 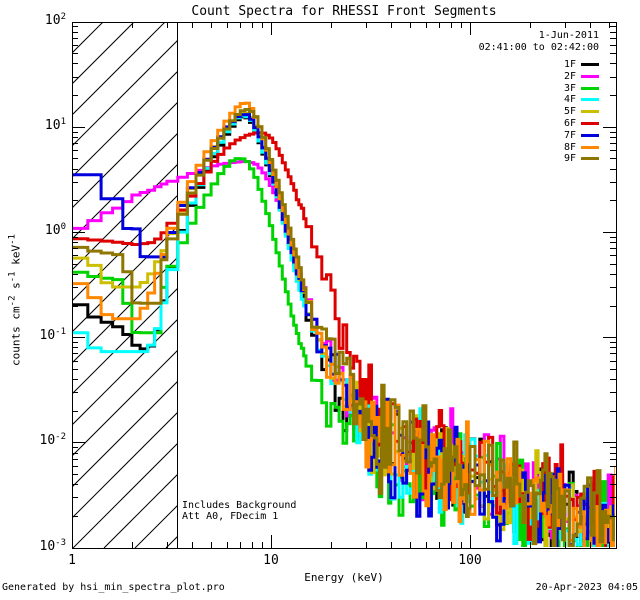 What do you see at coordinates (53, 335) in the screenshot?
I see `y-tick-label-10^-1: 10⁻¹` at bounding box center [53, 335].